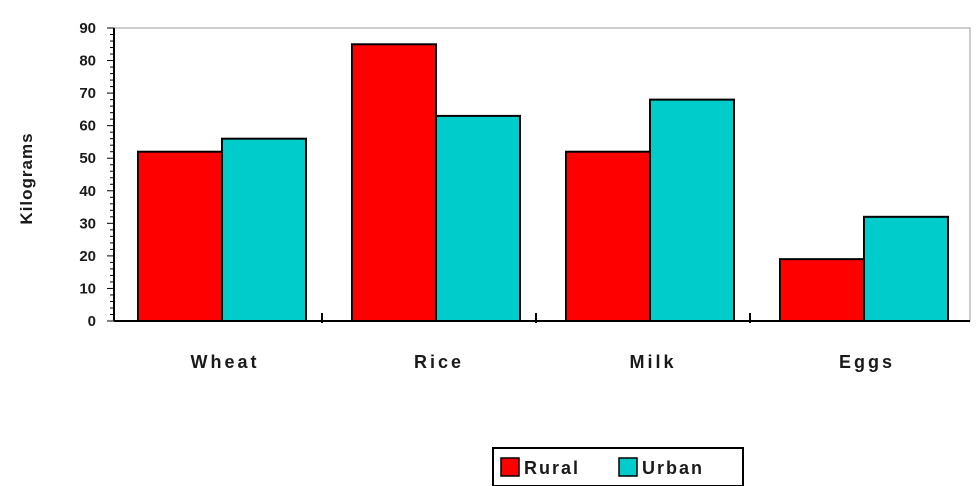 Image resolution: width=976 pixels, height=486 pixels. I want to click on bar-urban-eggs, so click(906, 268).